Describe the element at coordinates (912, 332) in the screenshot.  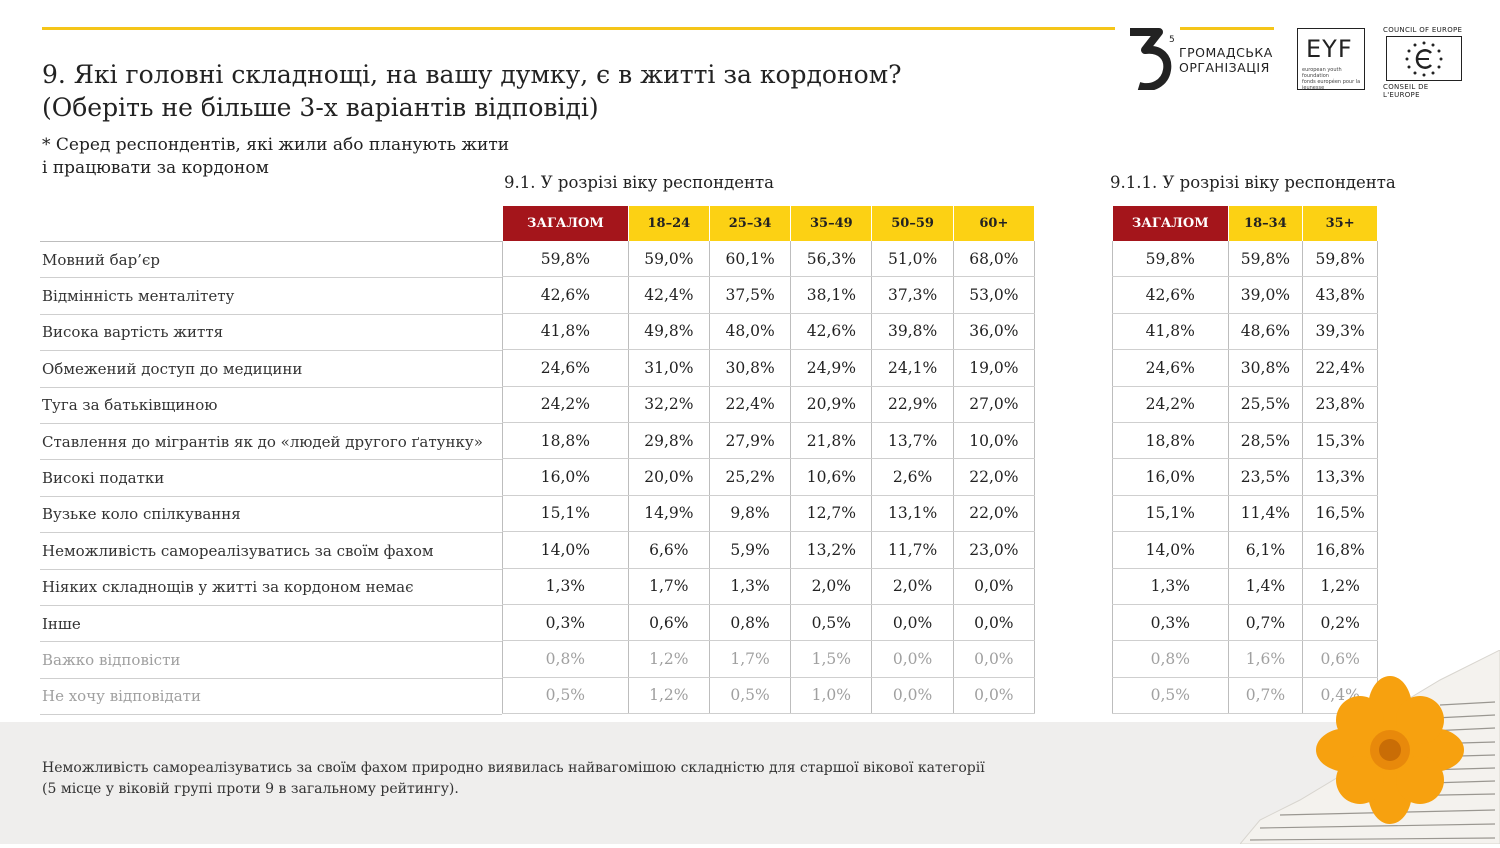
I see `table-cell: 39,8%` at that location.